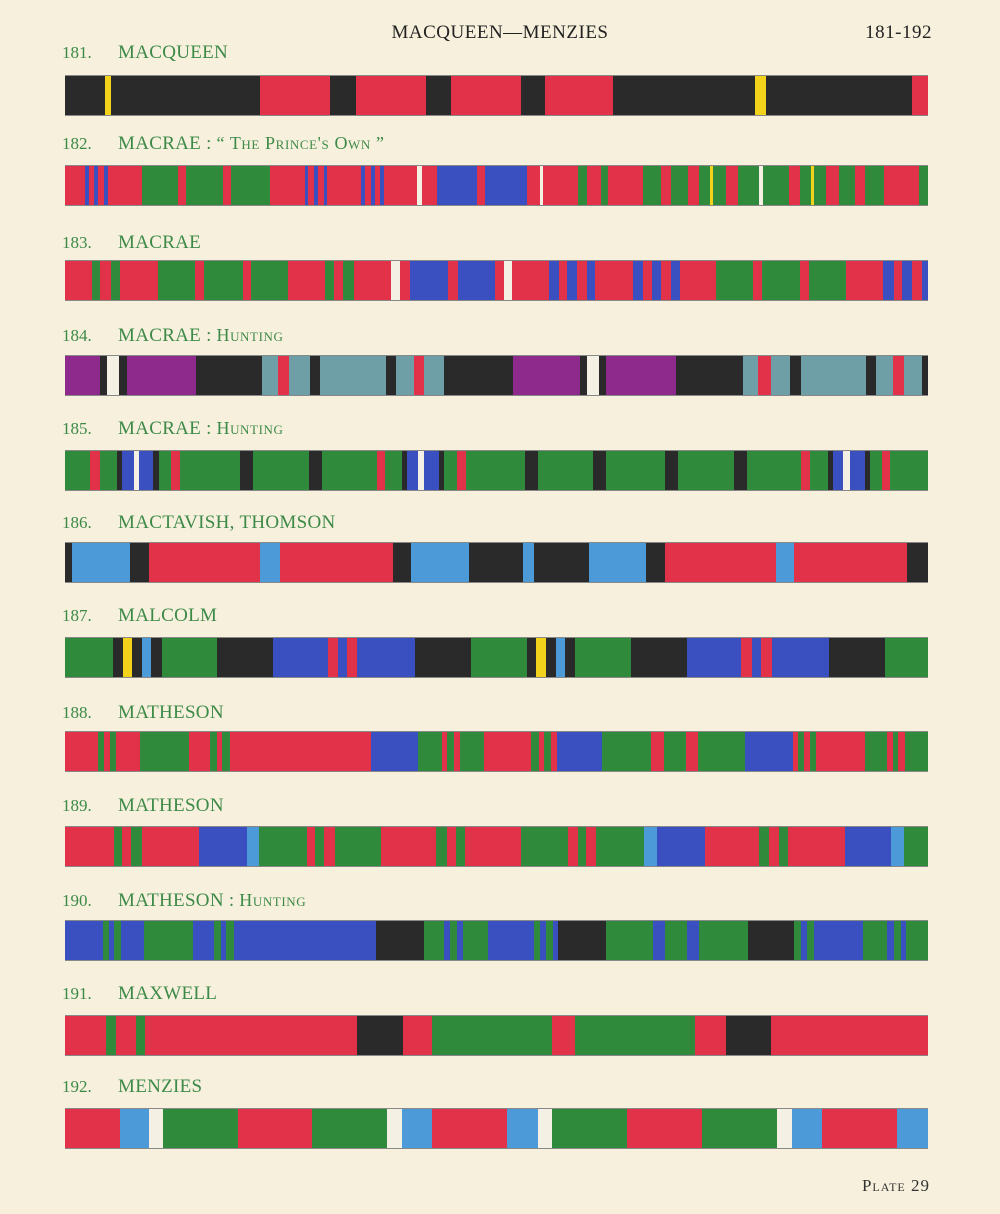  What do you see at coordinates (227, 522) in the screenshot?
I see `tartan-name: MACTAVISH, THOMSON` at bounding box center [227, 522].